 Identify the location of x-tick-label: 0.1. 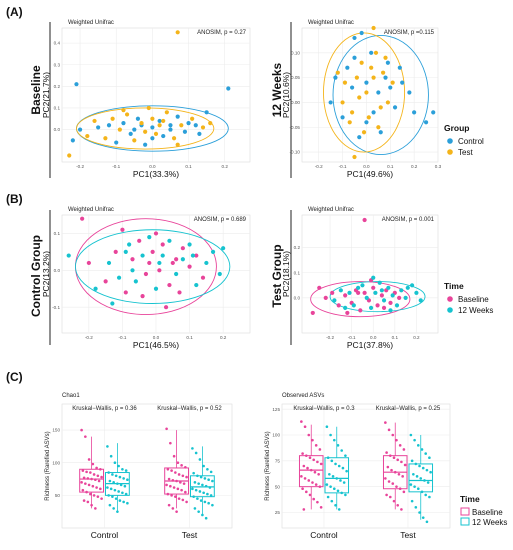
(390, 166).